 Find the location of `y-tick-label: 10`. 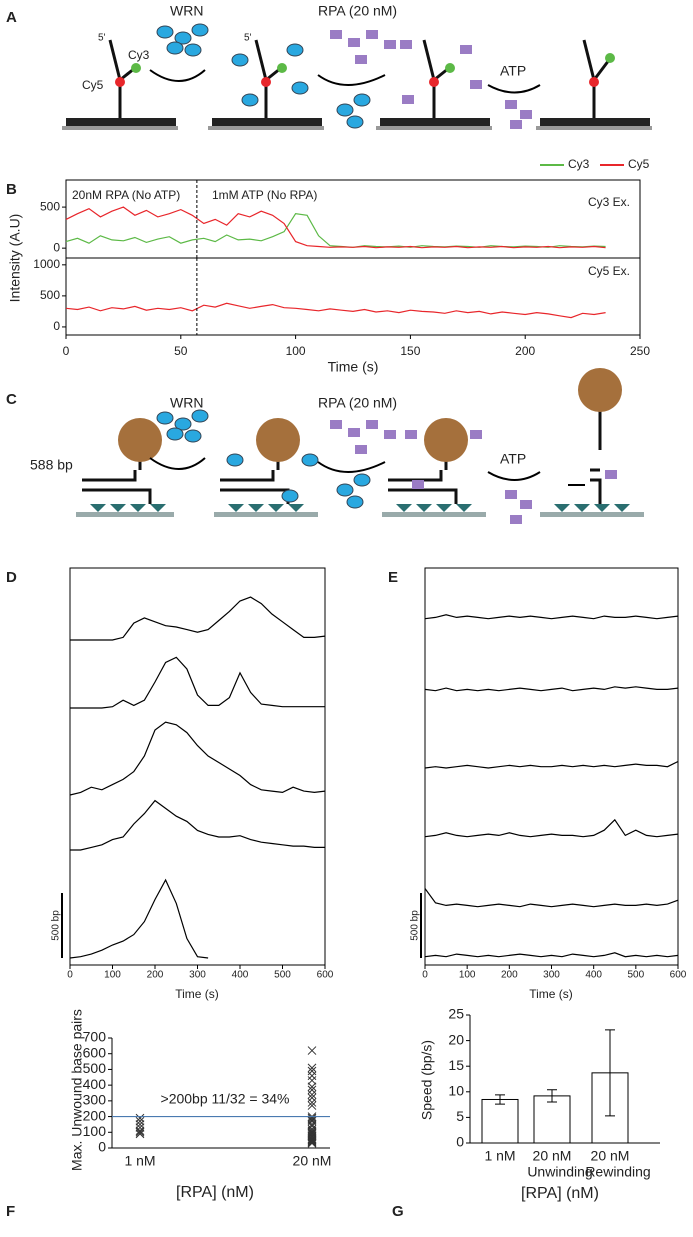

y-tick-label: 10 is located at coordinates (456, 1091).